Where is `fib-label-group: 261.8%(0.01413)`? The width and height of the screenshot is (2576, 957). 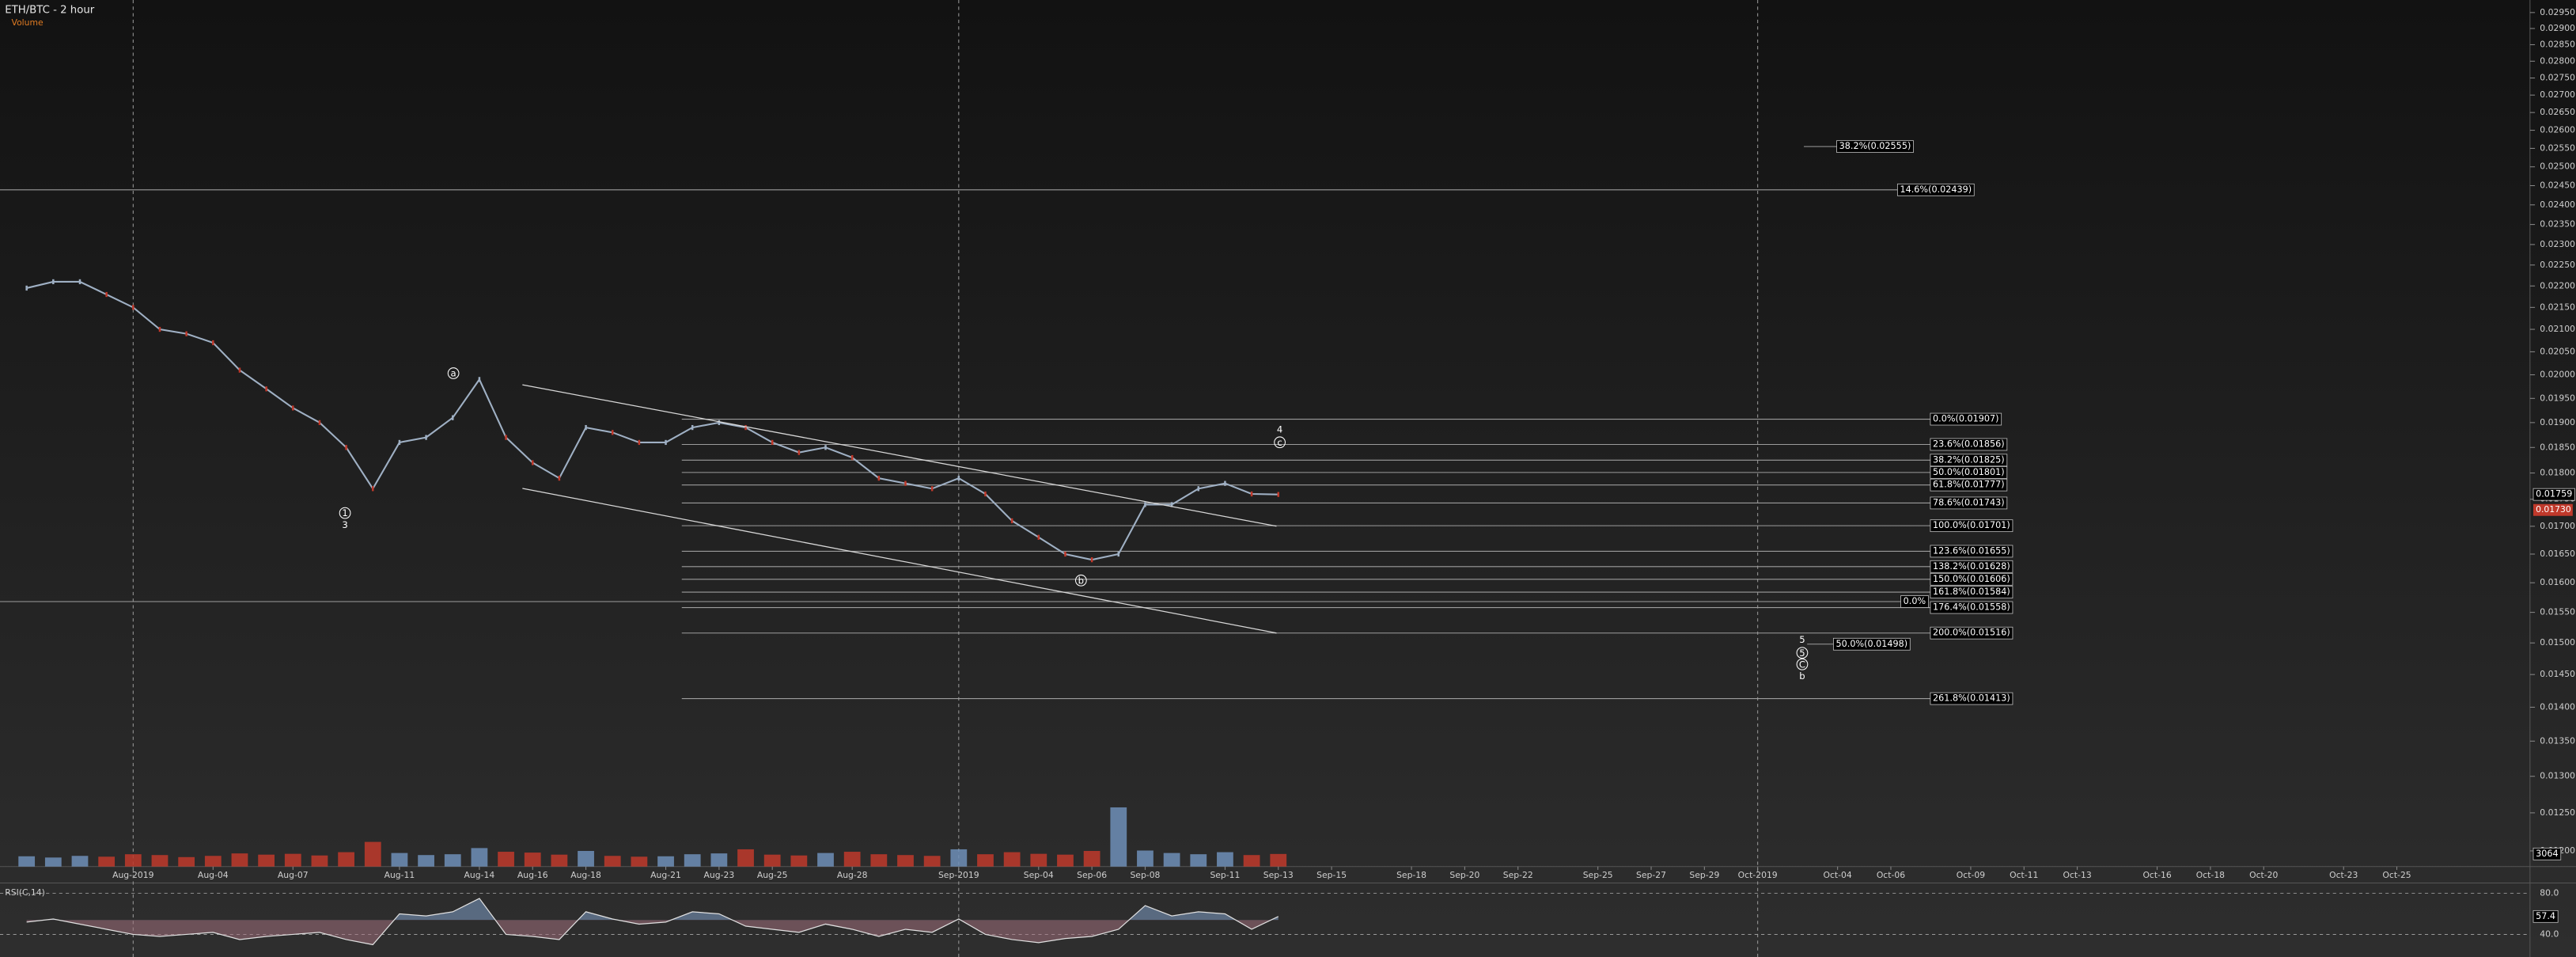
fib-label-group: 261.8%(0.01413) is located at coordinates (1971, 698).